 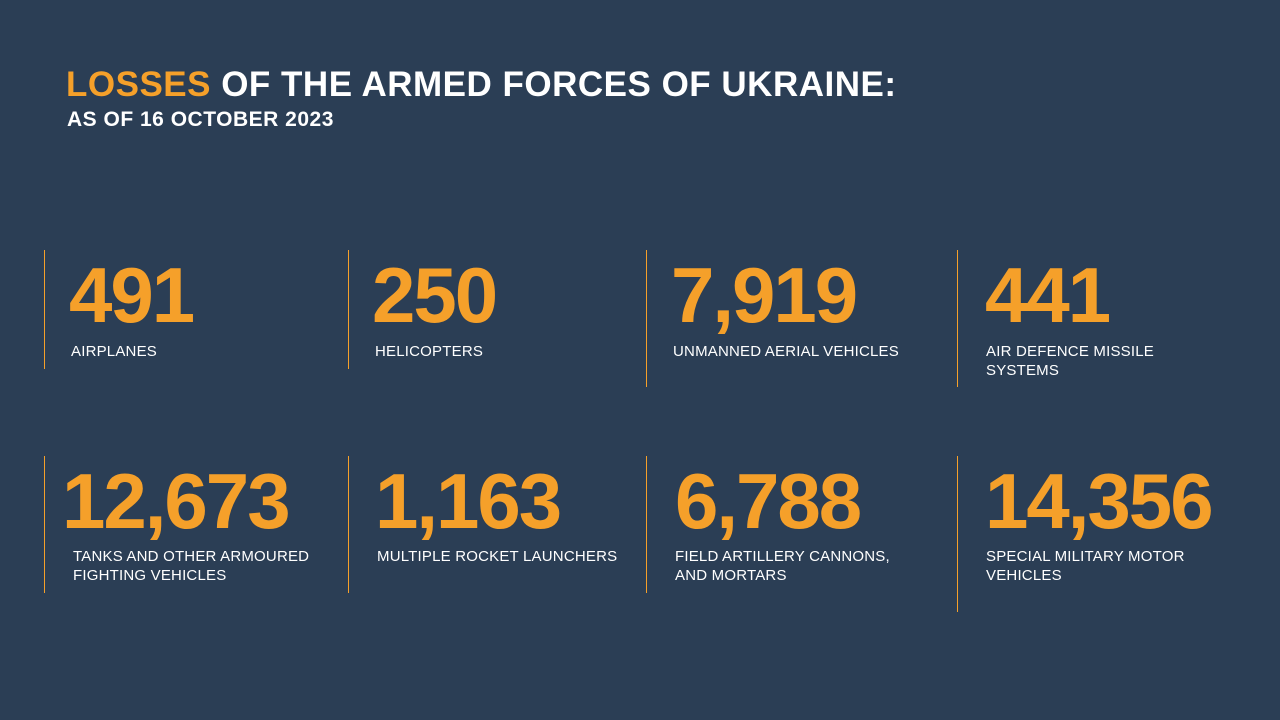 What do you see at coordinates (786, 351) in the screenshot?
I see `stat-label: UNMANNED AERIAL VEHICLES` at bounding box center [786, 351].